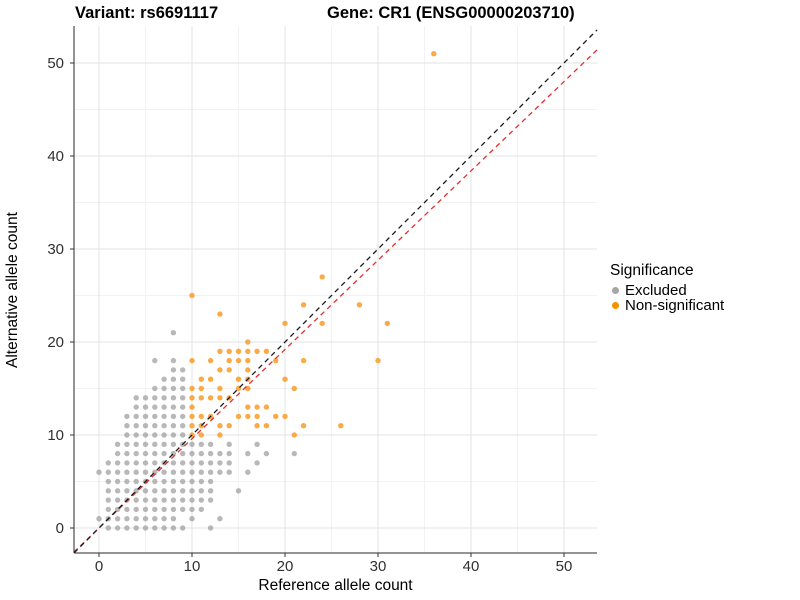 This screenshot has height=600, width=800. What do you see at coordinates (378, 566) in the screenshot?
I see `x-tick-label: 30` at bounding box center [378, 566].